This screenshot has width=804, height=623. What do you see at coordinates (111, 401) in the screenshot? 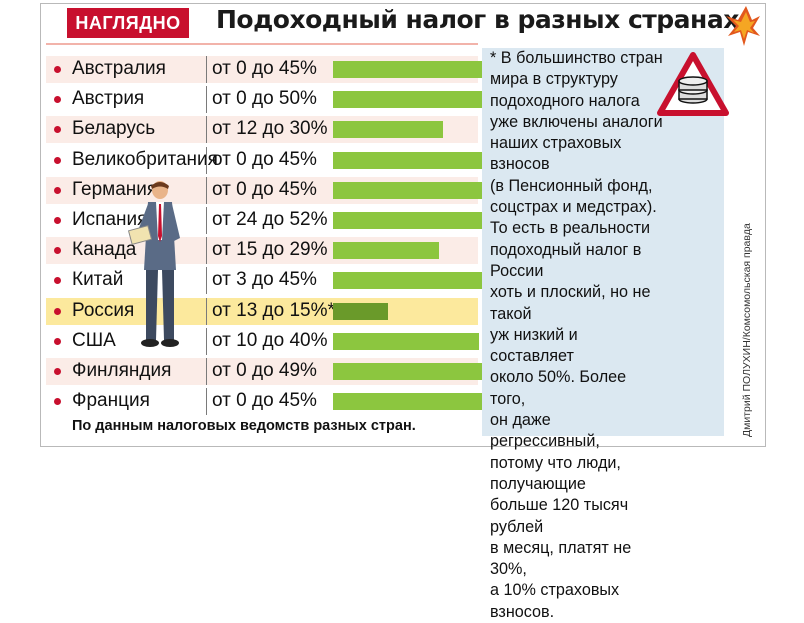
I see `category-label: Франция` at bounding box center [111, 401].